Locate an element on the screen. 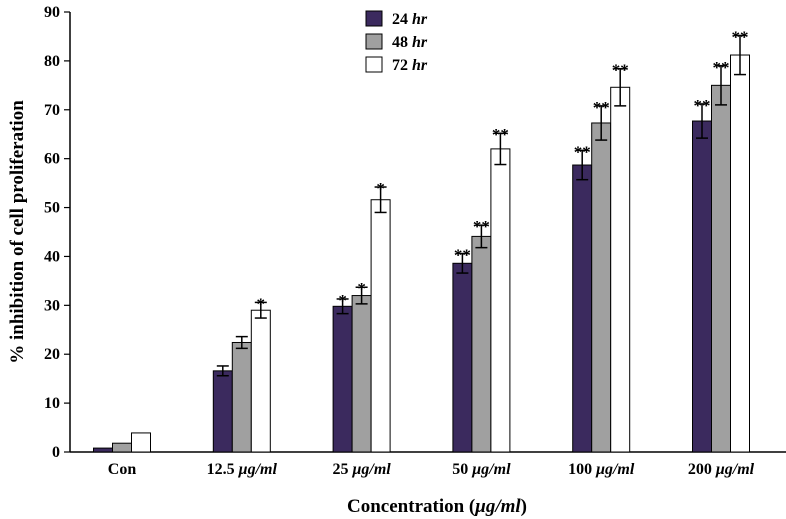 The width and height of the screenshot is (786, 519). y-tick-label: 30 is located at coordinates (52, 305).